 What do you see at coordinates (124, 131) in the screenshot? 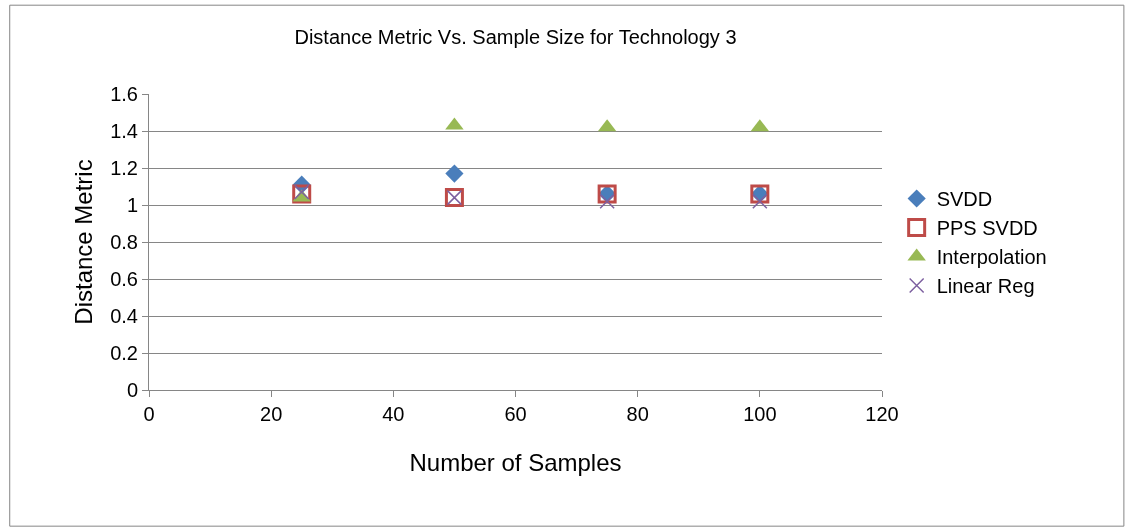
I see `y-tick-label: 1.4` at bounding box center [124, 131].